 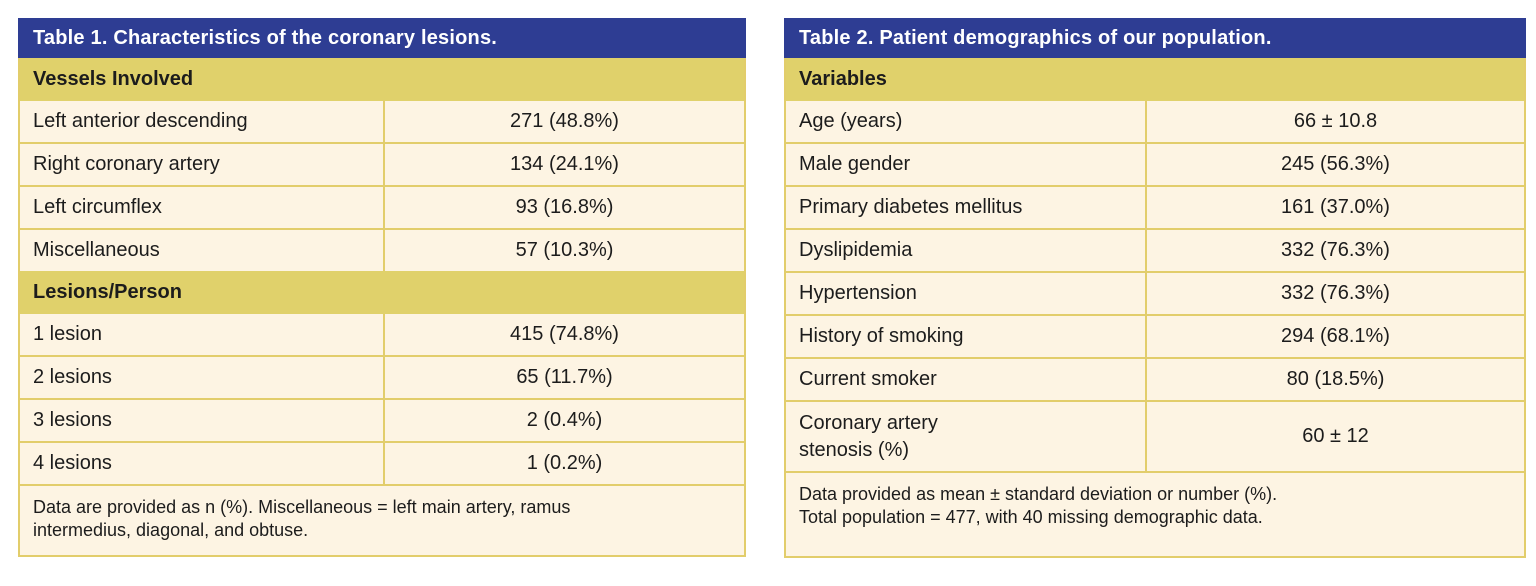 I want to click on table-row: Right coronary artery 134 (24.1%), so click(x=382, y=163).